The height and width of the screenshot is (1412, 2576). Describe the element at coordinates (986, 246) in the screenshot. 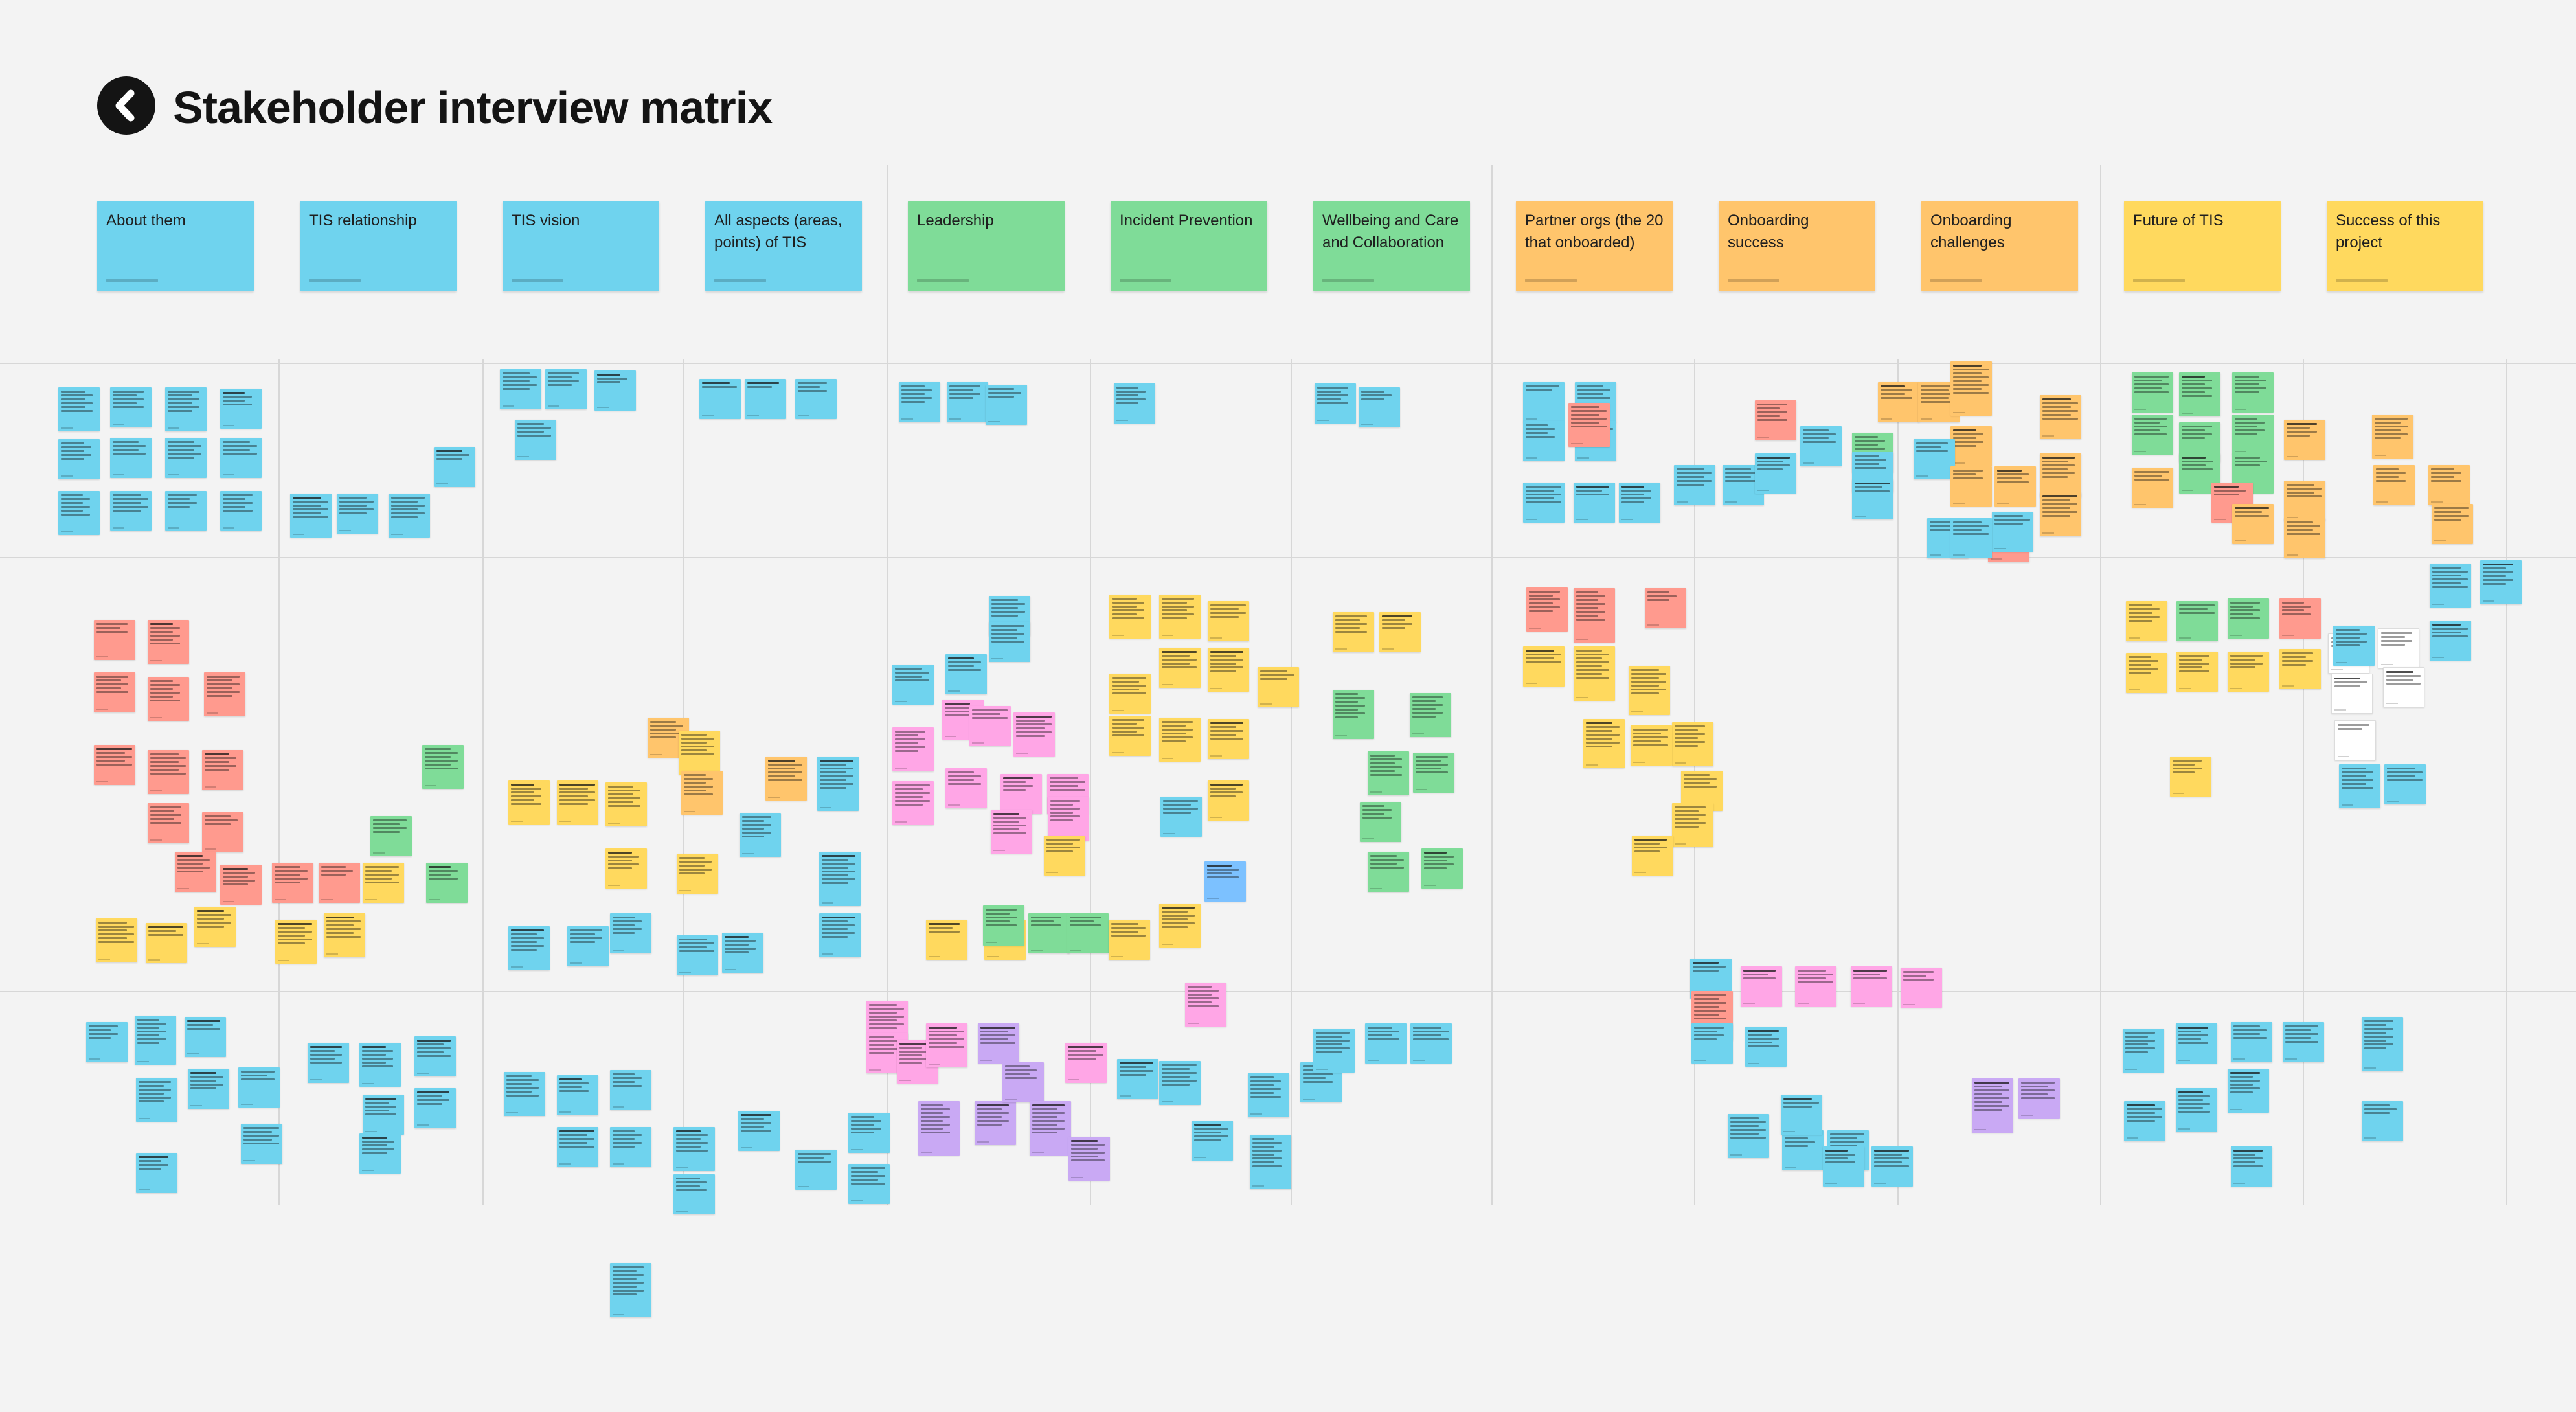

I see `column-header-card: Leadership` at that location.